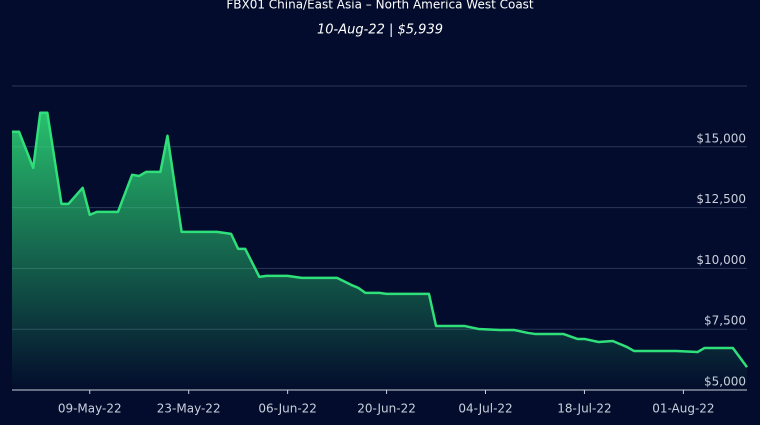 This screenshot has height=425, width=760. Describe the element at coordinates (721, 199) in the screenshot. I see `y-tick-label: $12,500` at that location.